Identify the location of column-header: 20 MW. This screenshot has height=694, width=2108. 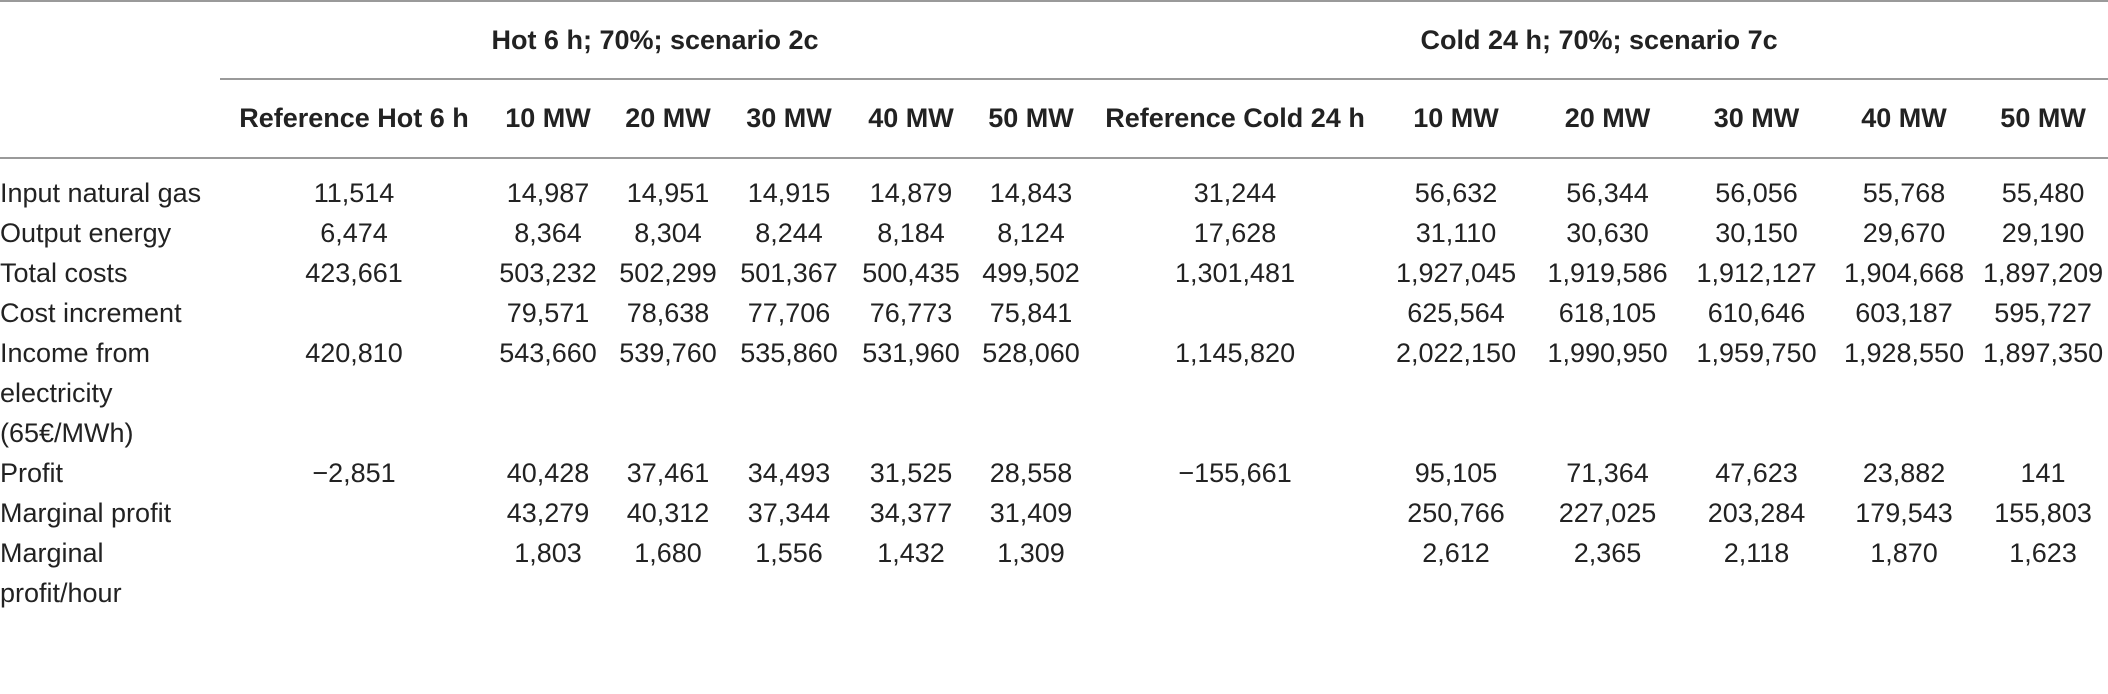
(1608, 119).